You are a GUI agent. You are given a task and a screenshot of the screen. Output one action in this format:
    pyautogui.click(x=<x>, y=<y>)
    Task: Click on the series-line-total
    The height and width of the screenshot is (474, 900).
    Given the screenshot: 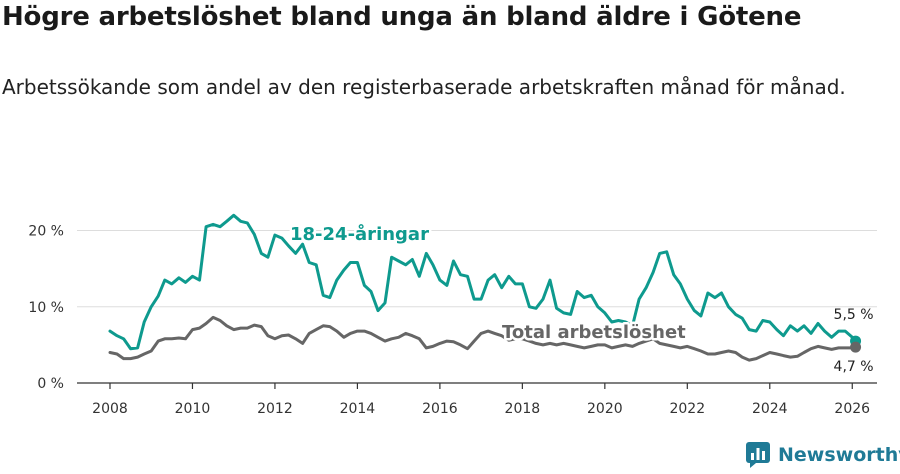 What is the action you would take?
    pyautogui.click(x=483, y=338)
    